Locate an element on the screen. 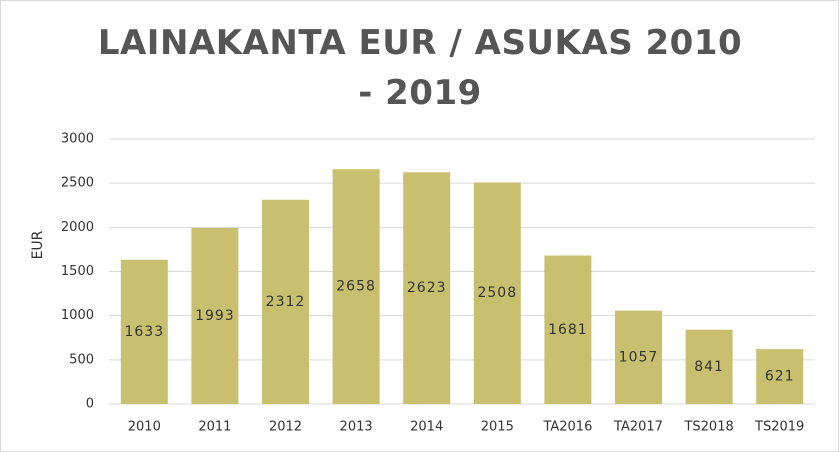  data-label: 2312 is located at coordinates (286, 302).